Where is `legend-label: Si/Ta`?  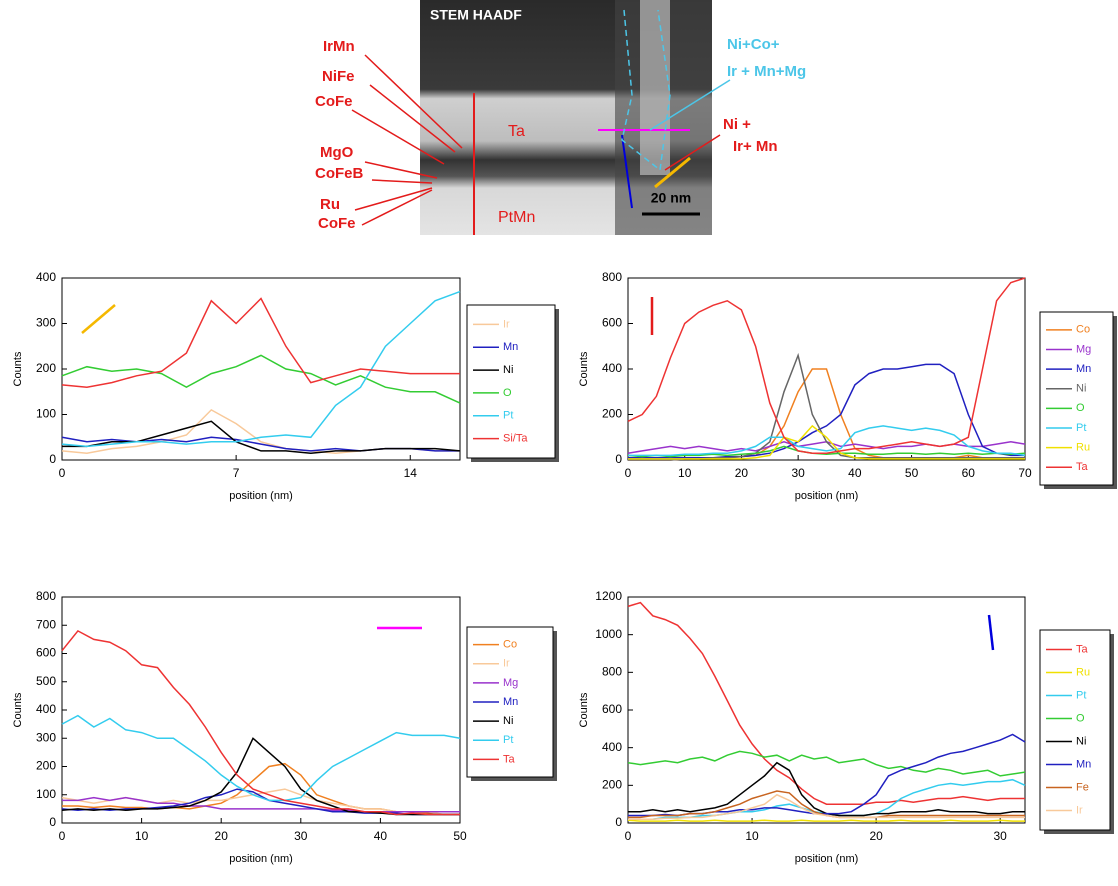 legend-label: Si/Ta is located at coordinates (515, 438).